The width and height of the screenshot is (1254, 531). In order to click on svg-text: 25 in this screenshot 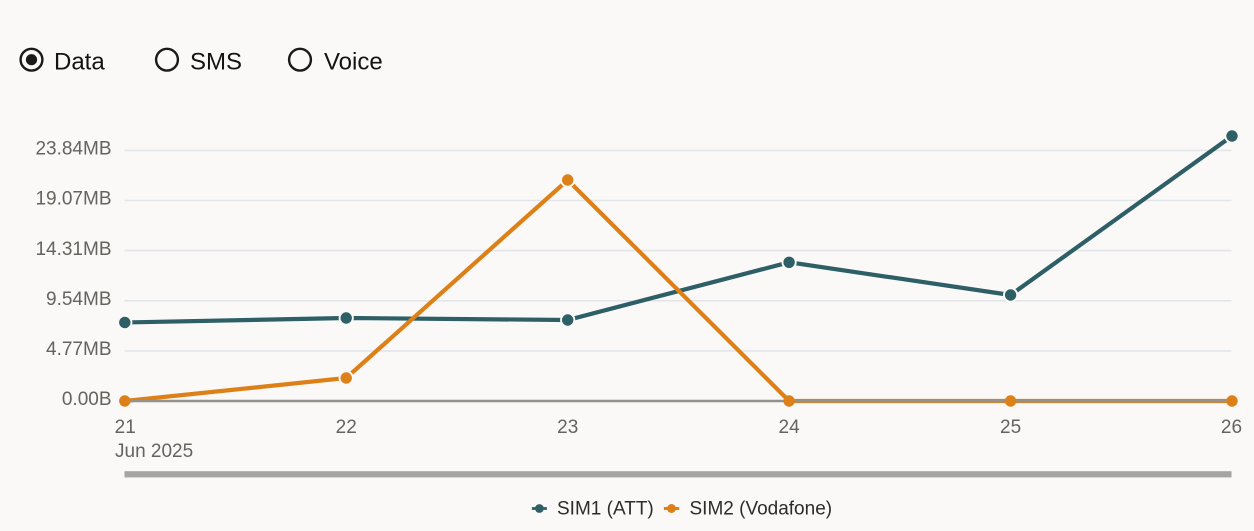, I will do `click(1010, 427)`.